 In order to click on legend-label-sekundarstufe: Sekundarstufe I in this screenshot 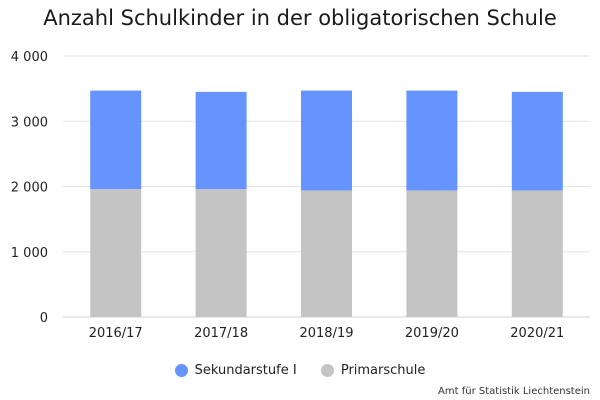, I will do `click(245, 370)`.